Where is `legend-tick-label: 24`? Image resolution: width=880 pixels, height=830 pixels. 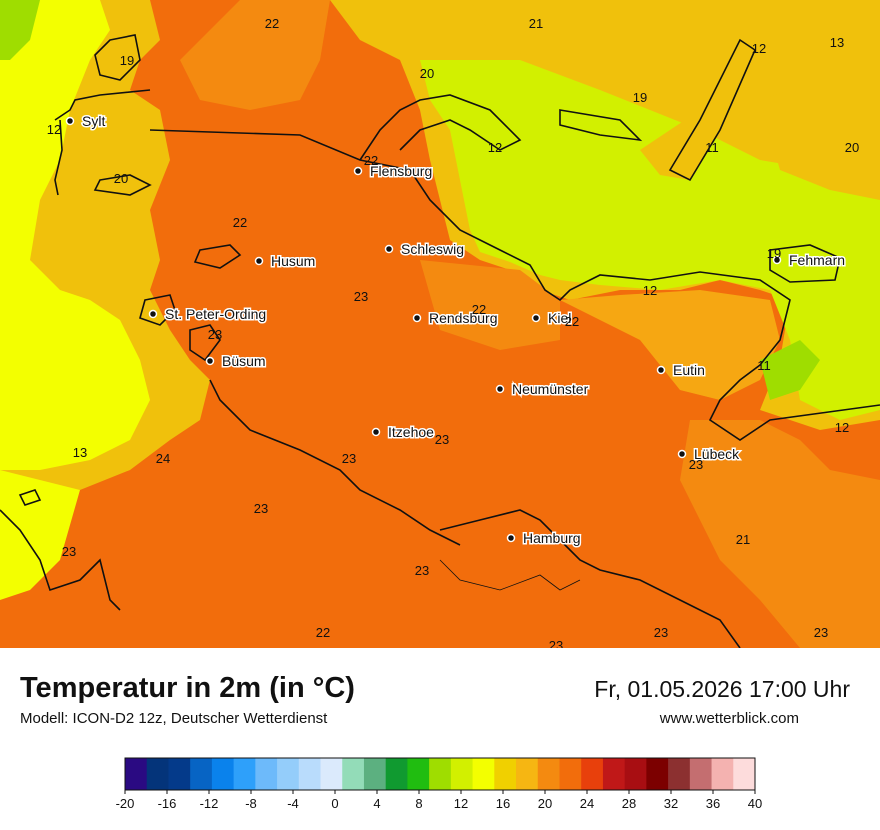
legend-tick-label: 24 is located at coordinates (587, 803).